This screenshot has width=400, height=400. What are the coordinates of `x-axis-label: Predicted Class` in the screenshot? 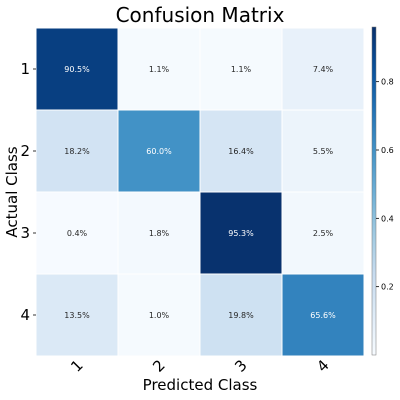 It's located at (200, 385).